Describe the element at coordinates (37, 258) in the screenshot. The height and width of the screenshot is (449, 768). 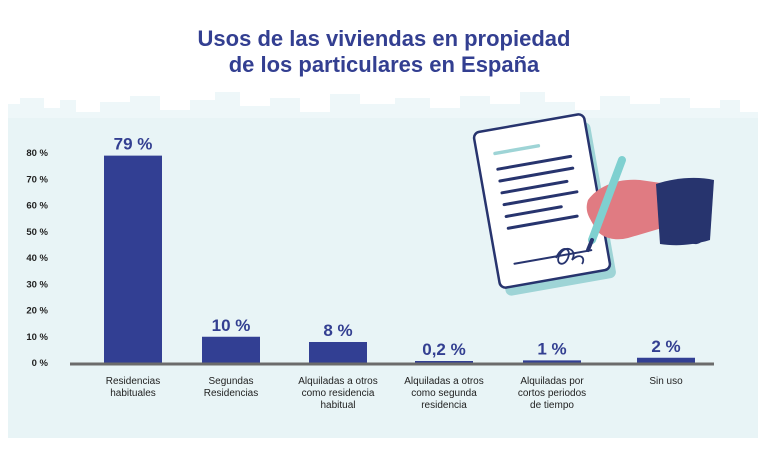
I see `y-tick-label: 40 %` at that location.